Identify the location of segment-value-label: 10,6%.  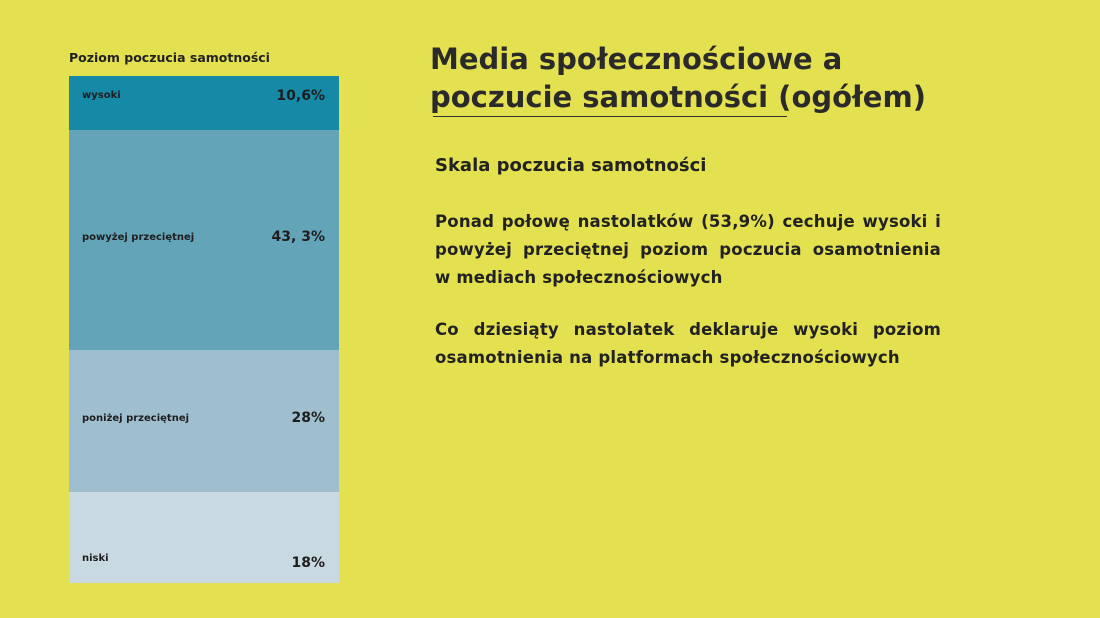
(300, 96).